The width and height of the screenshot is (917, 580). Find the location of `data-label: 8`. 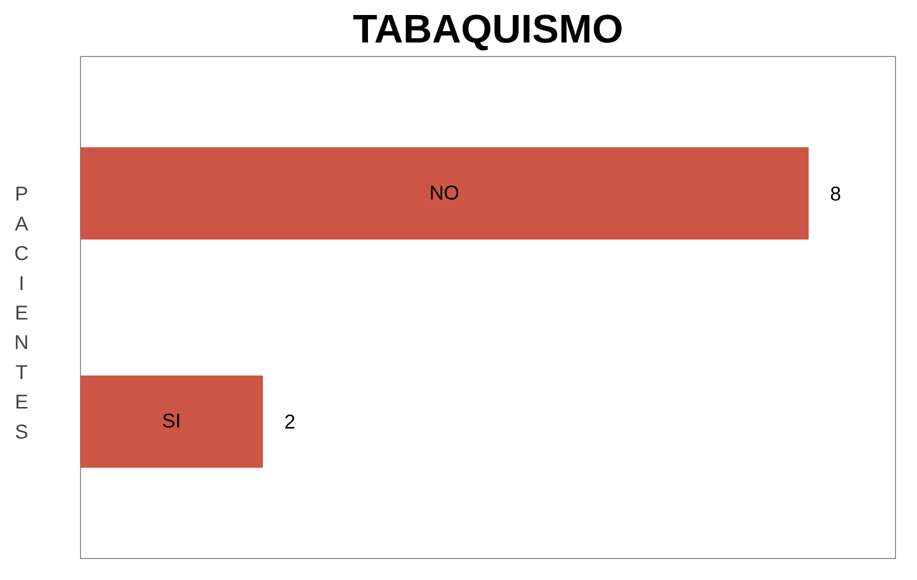

data-label: 8 is located at coordinates (836, 194).